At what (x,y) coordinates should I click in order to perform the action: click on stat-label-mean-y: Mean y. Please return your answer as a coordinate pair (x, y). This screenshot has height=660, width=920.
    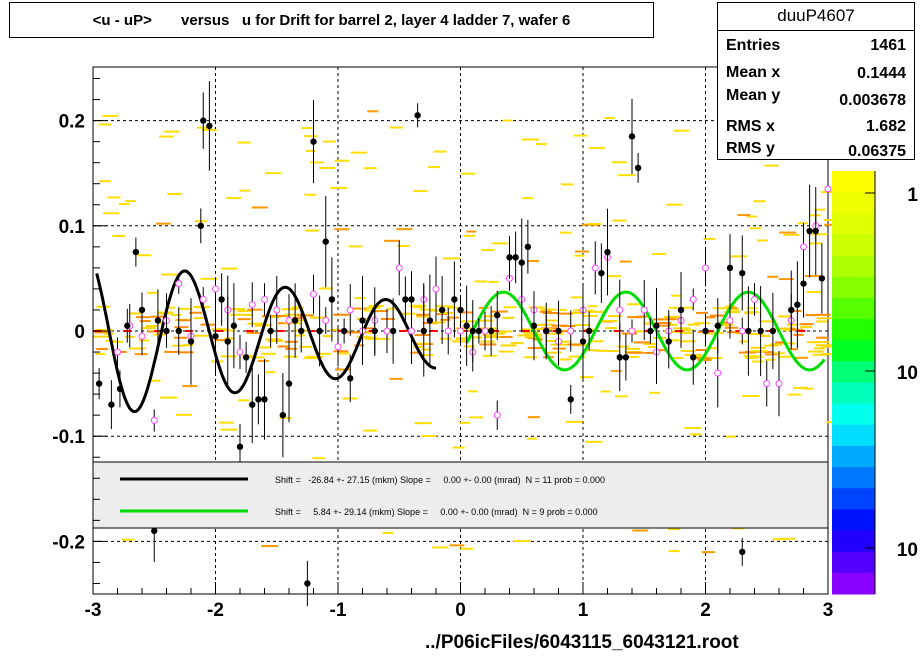
    Looking at the image, I should click on (753, 95).